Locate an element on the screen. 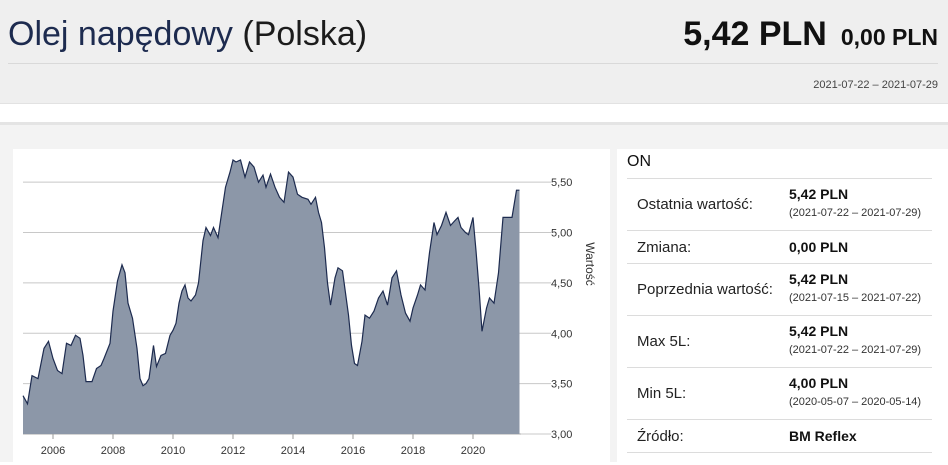 The image size is (948, 465). info-label: Min 5L: is located at coordinates (662, 393).